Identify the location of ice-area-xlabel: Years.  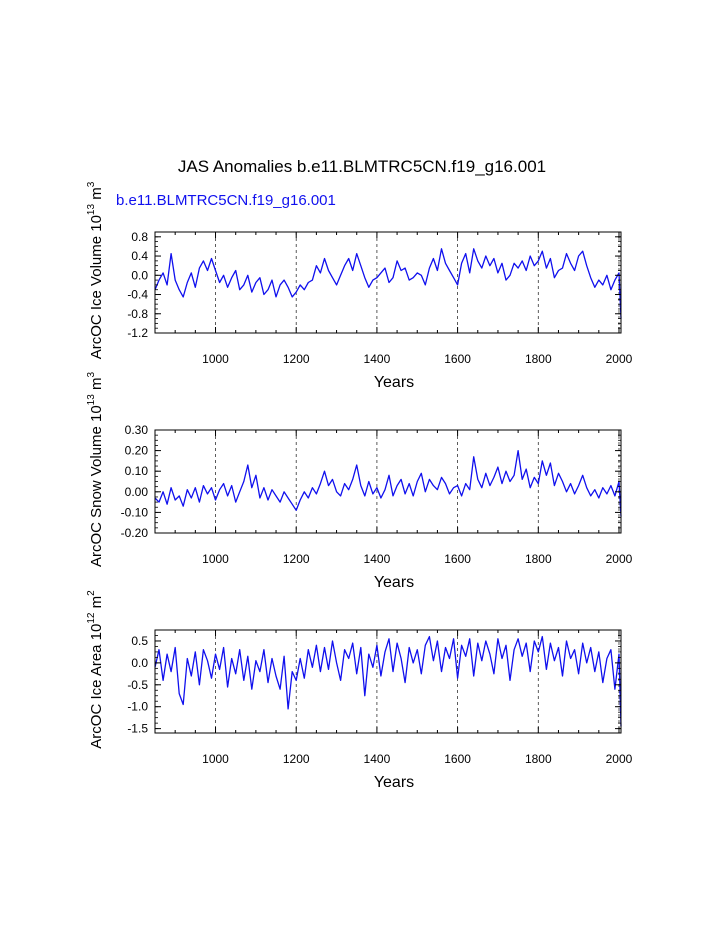
(394, 782).